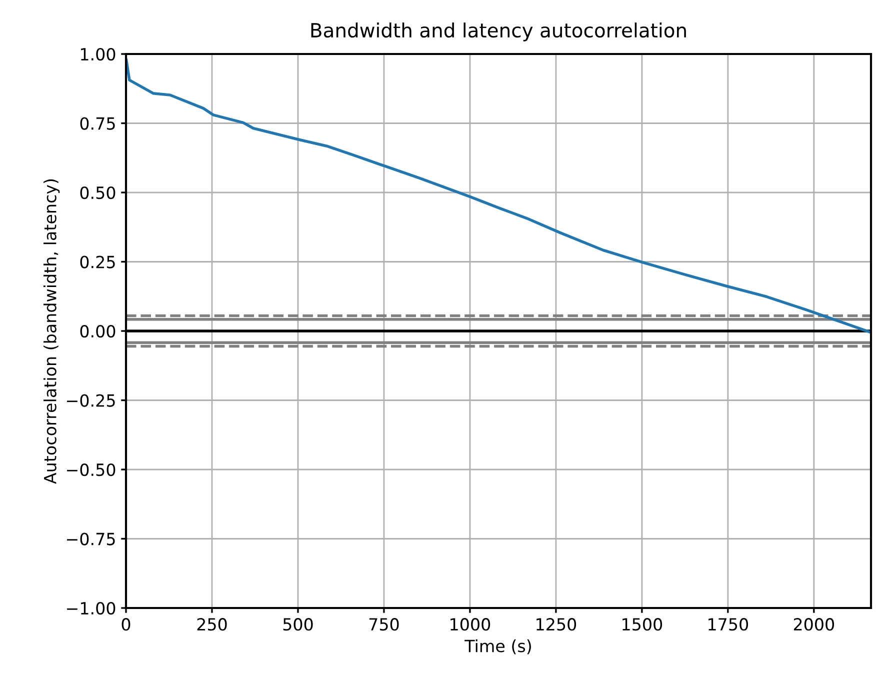  What do you see at coordinates (90, 539) in the screenshot?
I see `y-tick-label: −0.75` at bounding box center [90, 539].